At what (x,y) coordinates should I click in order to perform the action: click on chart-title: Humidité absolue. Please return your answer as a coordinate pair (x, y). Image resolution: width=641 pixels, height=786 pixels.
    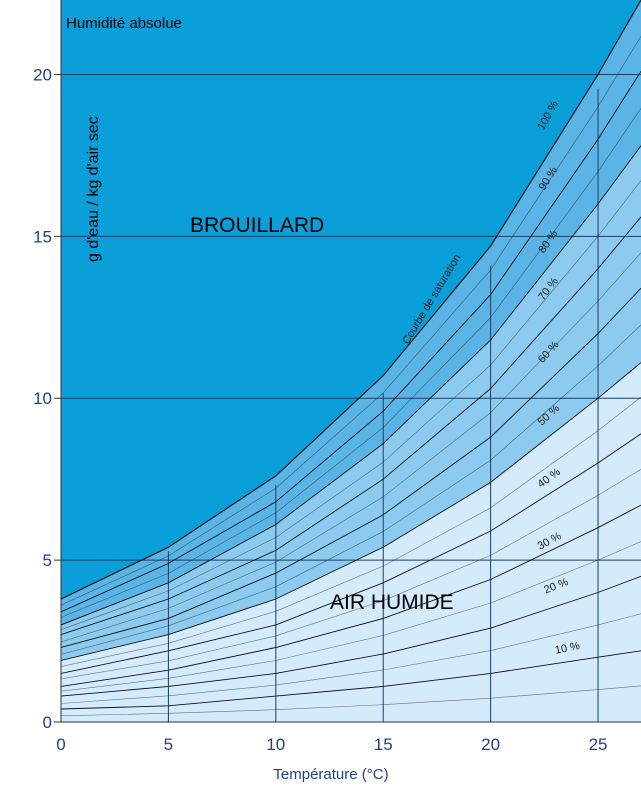
    Looking at the image, I should click on (124, 23).